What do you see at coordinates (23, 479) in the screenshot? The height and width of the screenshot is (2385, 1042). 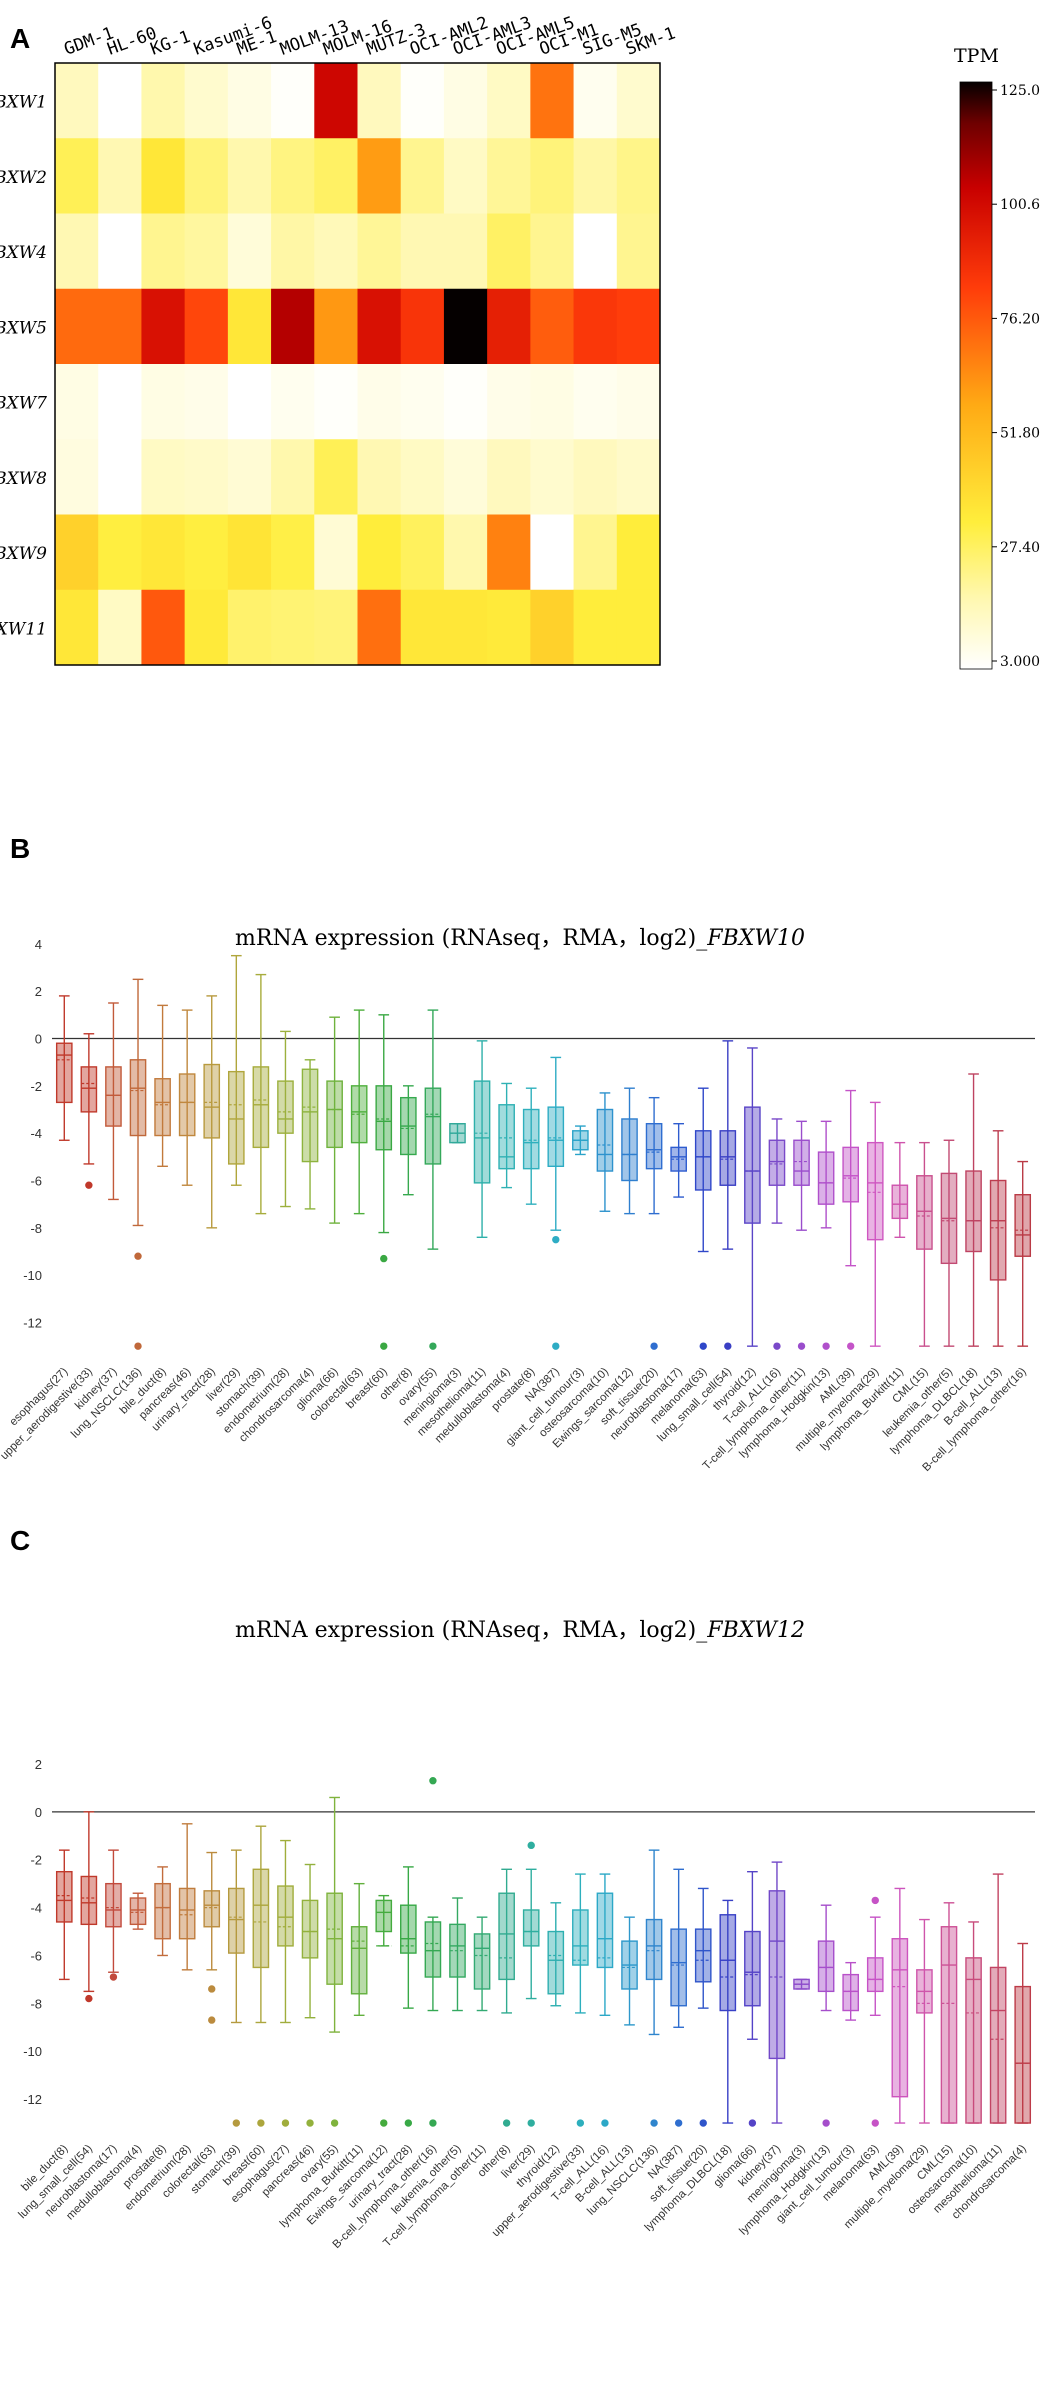 I see `heat-row-label: FBXW8` at bounding box center [23, 479].